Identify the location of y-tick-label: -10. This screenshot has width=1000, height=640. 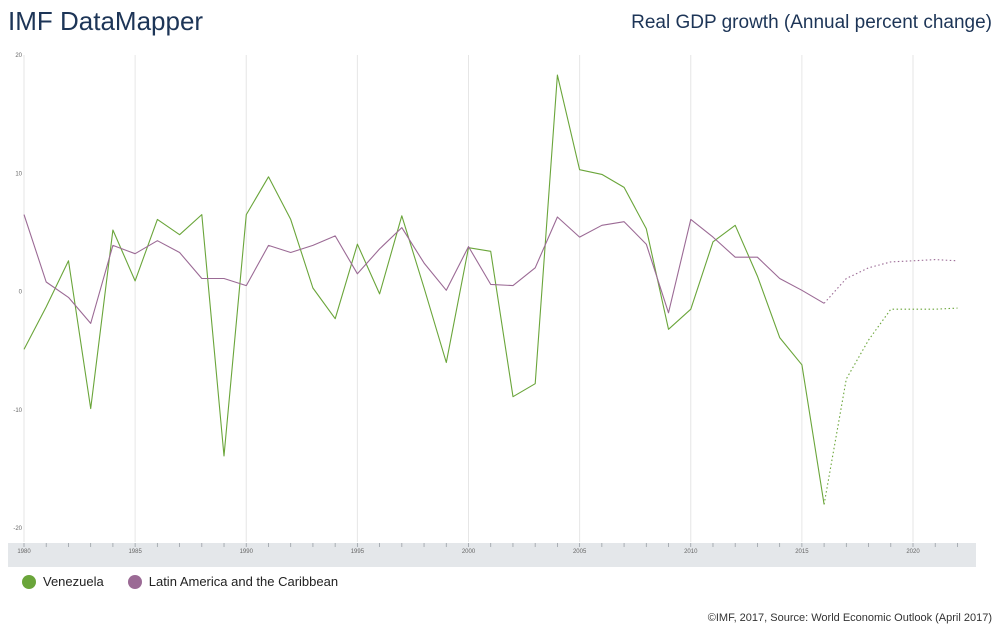
(17, 411).